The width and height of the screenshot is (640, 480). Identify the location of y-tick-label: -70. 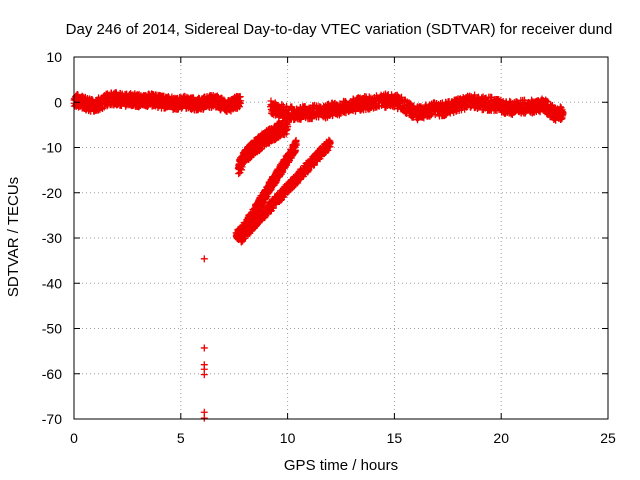
(52, 419).